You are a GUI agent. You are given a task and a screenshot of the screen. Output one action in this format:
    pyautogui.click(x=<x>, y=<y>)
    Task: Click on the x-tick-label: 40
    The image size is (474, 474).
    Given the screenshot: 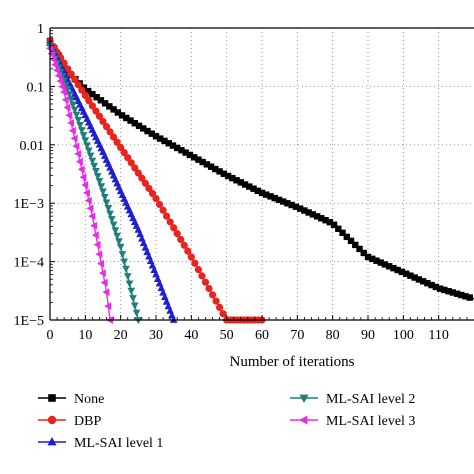 What is the action you would take?
    pyautogui.click(x=191, y=335)
    